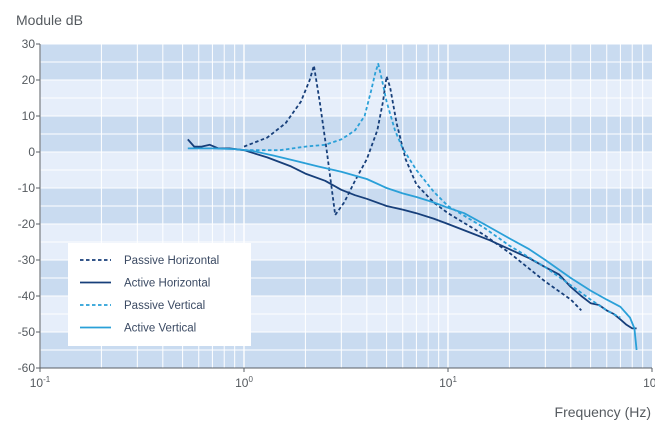 Image resolution: width=655 pixels, height=424 pixels. I want to click on legend-label: Passive Vertical, so click(164, 306).